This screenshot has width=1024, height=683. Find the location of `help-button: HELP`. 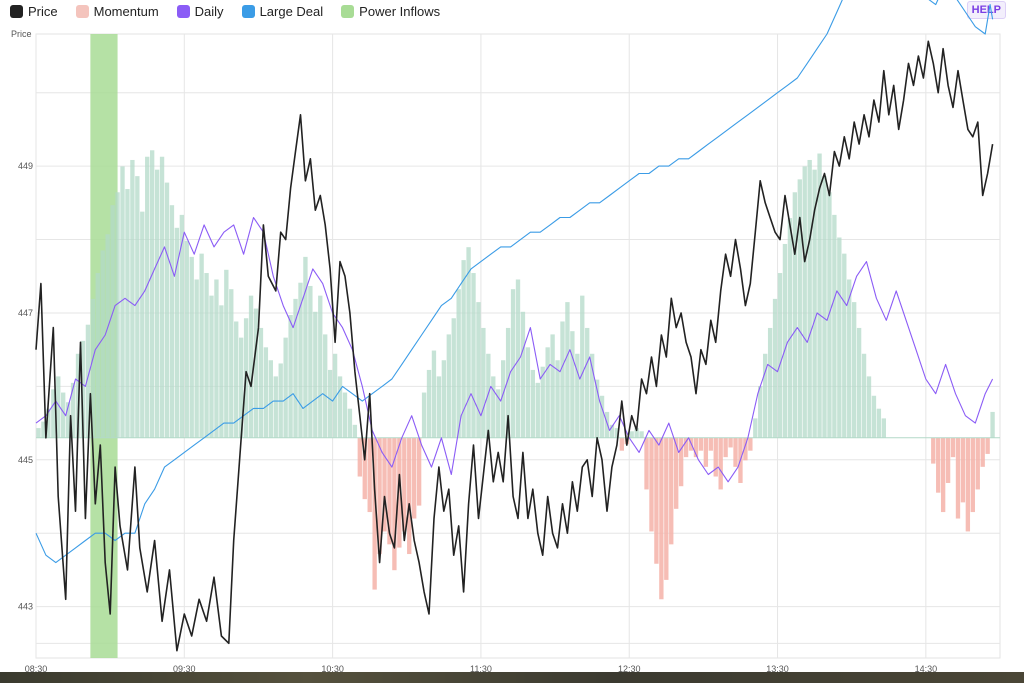

help-button: HELP is located at coordinates (986, 10).